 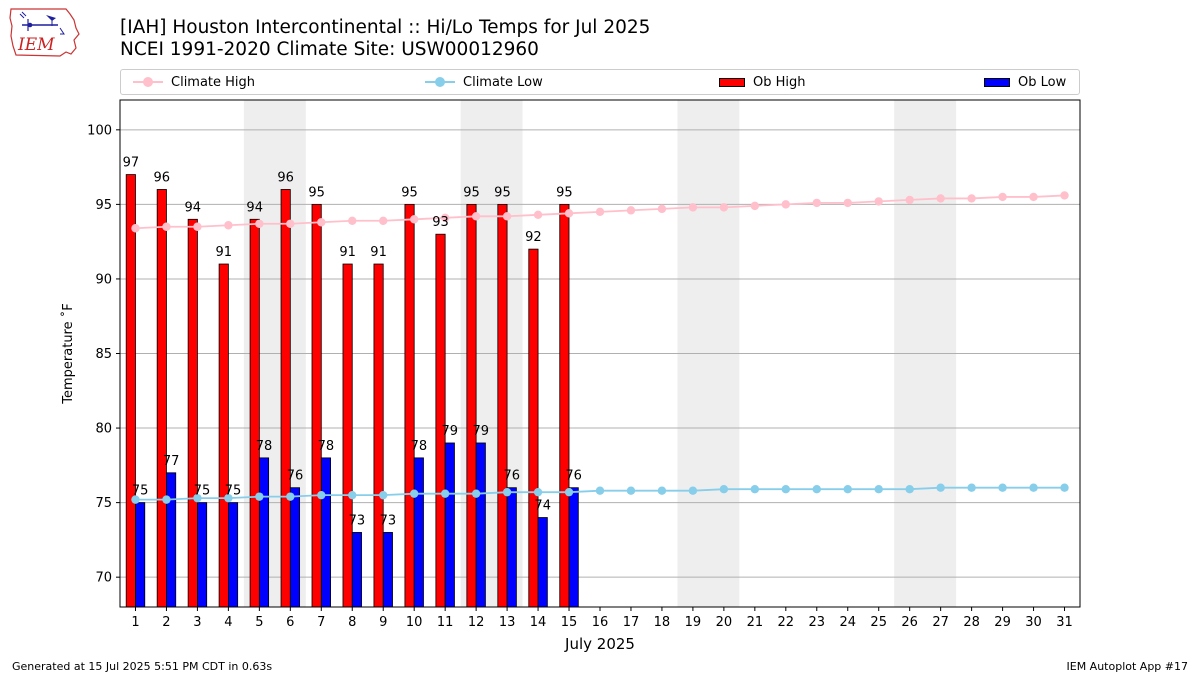 What do you see at coordinates (103, 503) in the screenshot?
I see `y-tick-label-75: 75` at bounding box center [103, 503].